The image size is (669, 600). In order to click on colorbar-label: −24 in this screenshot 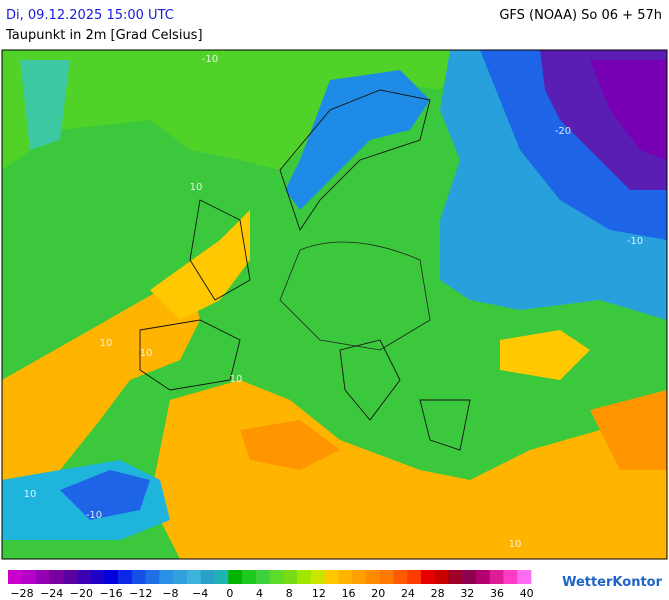, I will do `click(51, 593)`.